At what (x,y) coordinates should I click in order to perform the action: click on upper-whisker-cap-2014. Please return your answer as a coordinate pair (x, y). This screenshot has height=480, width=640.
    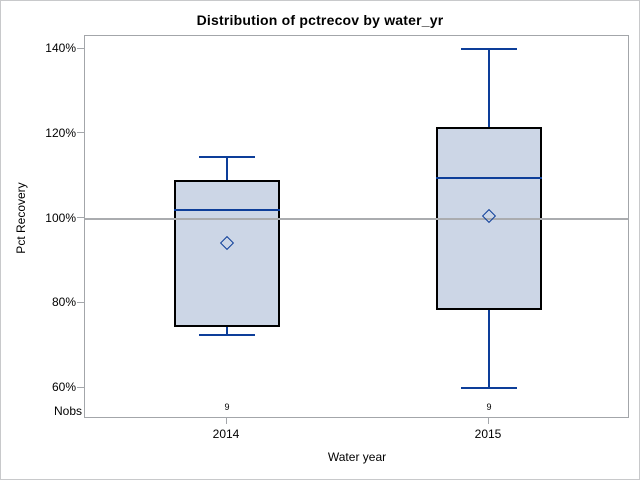
    Looking at the image, I should click on (227, 157).